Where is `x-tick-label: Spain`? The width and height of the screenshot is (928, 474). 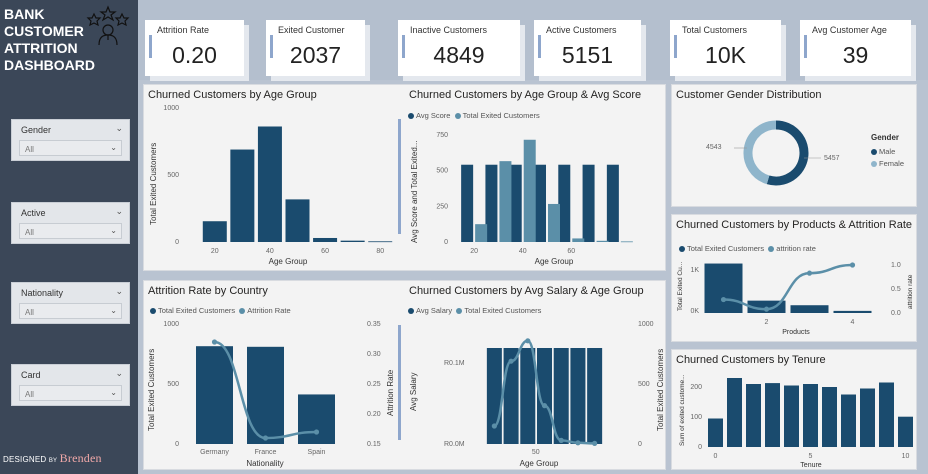
x-tick-label: Spain is located at coordinates (317, 452).